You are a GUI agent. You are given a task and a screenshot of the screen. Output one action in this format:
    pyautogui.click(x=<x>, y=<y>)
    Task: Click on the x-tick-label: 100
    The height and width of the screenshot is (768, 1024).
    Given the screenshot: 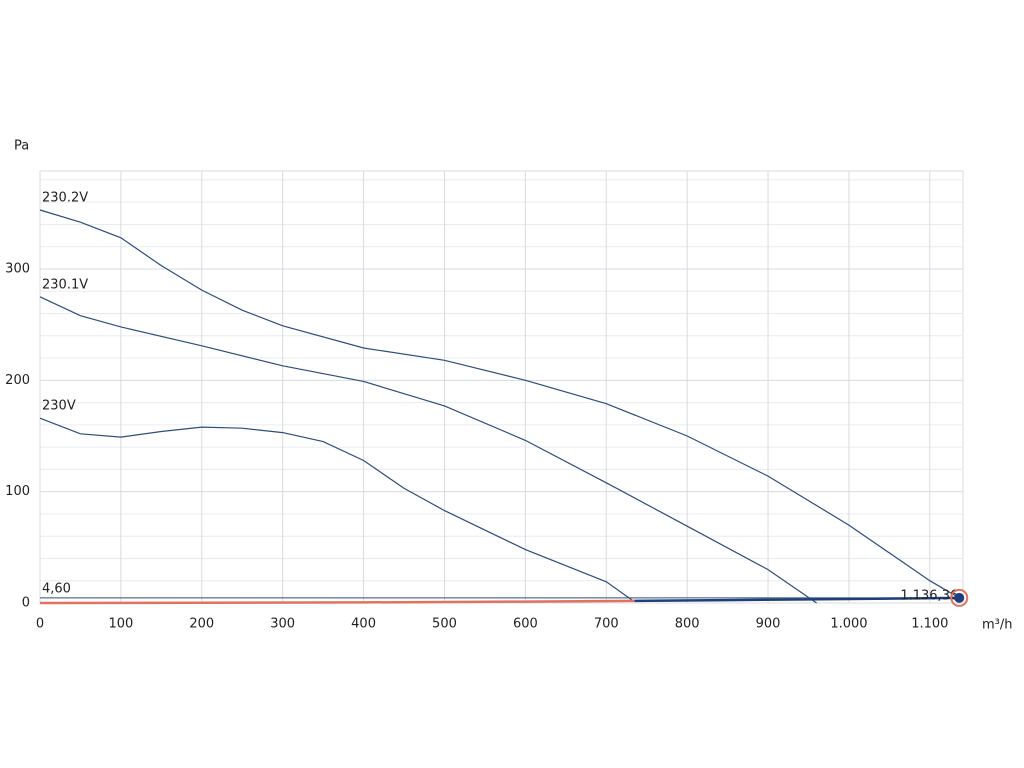 What is the action you would take?
    pyautogui.click(x=120, y=624)
    